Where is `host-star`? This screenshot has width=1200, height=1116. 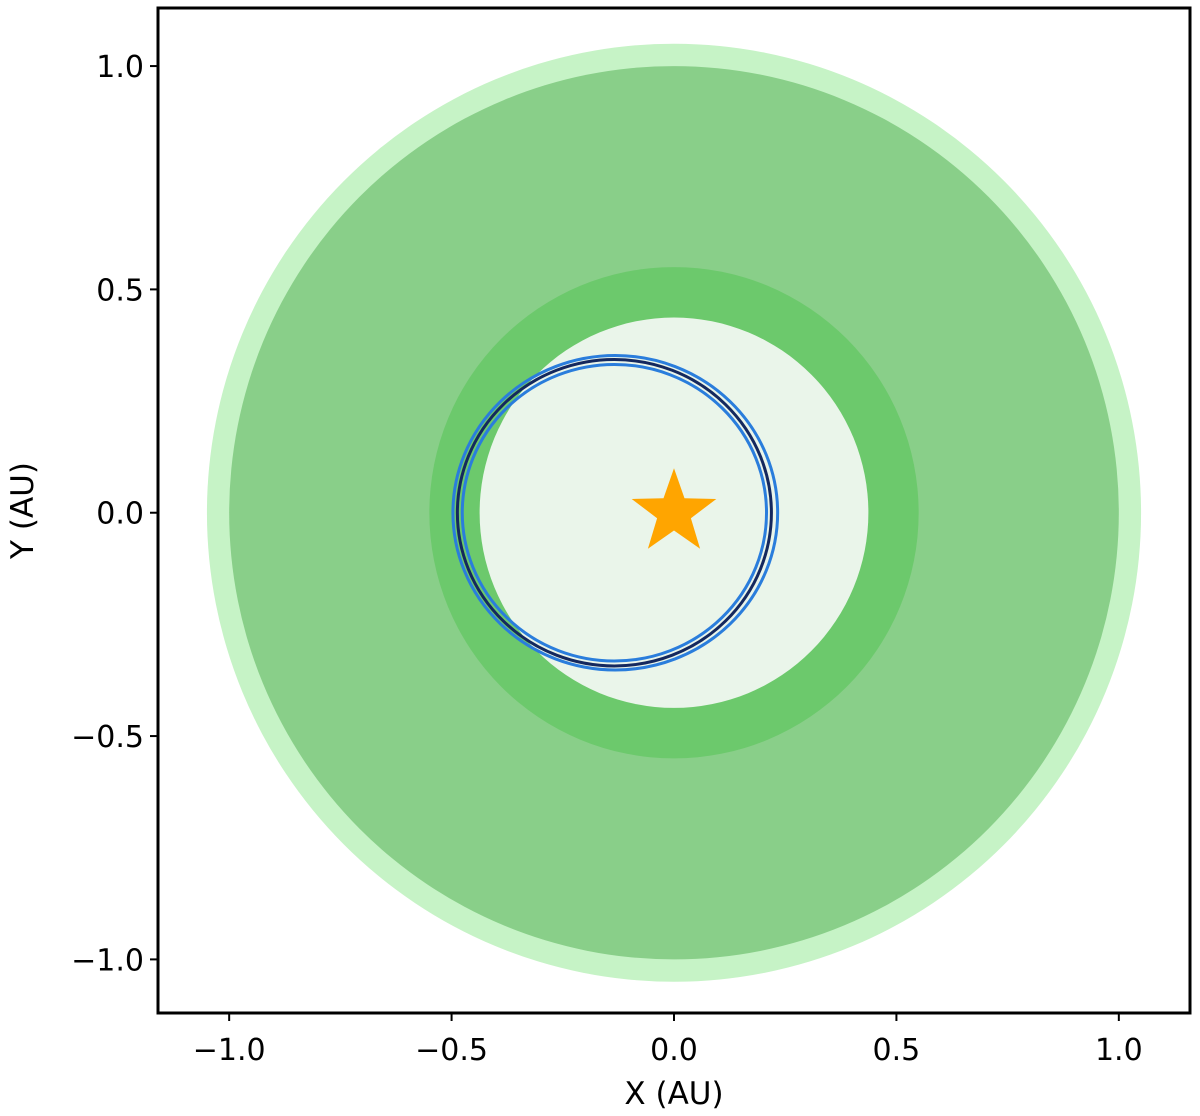 host-star is located at coordinates (674, 508).